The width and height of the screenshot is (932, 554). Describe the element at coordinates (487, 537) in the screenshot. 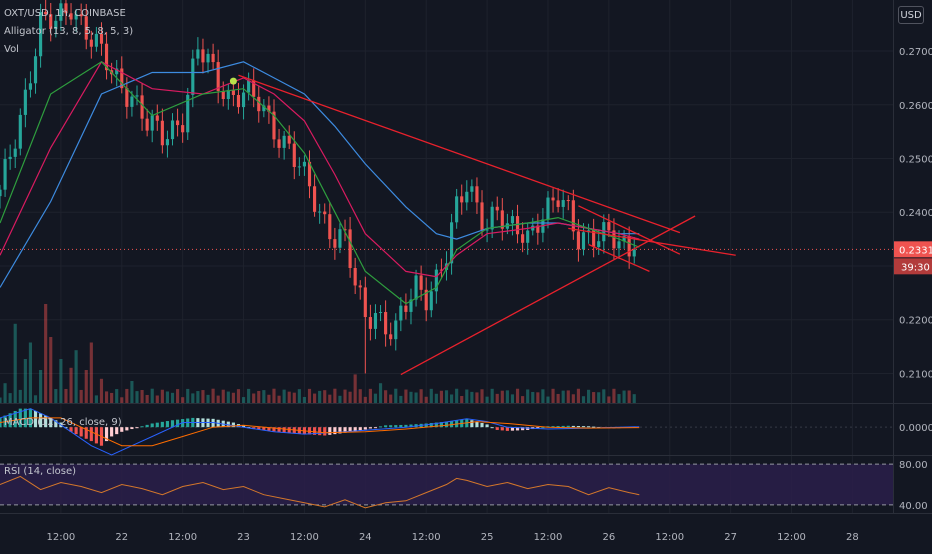

I see `x-tick-label: 25` at that location.